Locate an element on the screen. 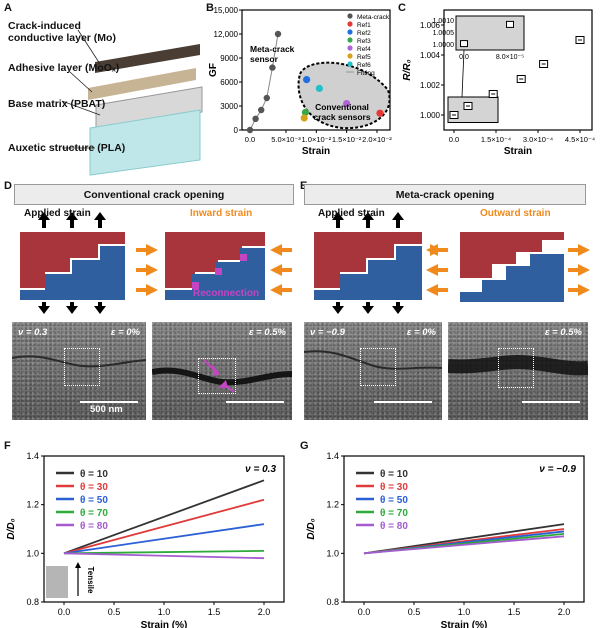 This screenshot has width=600, height=628. inset-x-tick-label: 8.0×10⁻⁵ is located at coordinates (510, 57).